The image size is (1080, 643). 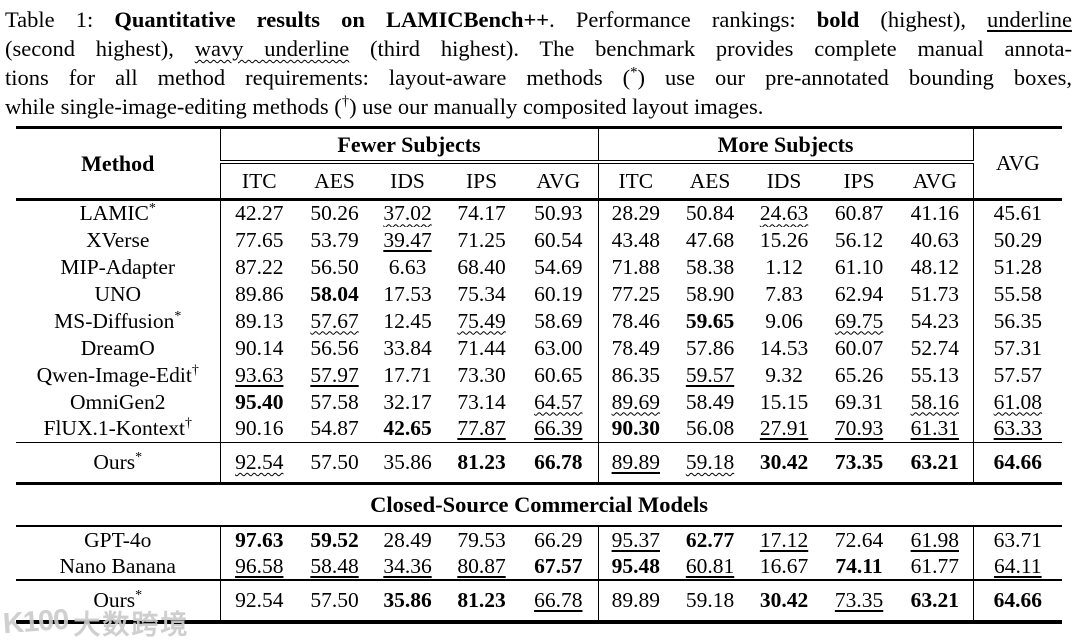 What do you see at coordinates (407, 240) in the screenshot?
I see `metric-cell: 39.47` at bounding box center [407, 240].